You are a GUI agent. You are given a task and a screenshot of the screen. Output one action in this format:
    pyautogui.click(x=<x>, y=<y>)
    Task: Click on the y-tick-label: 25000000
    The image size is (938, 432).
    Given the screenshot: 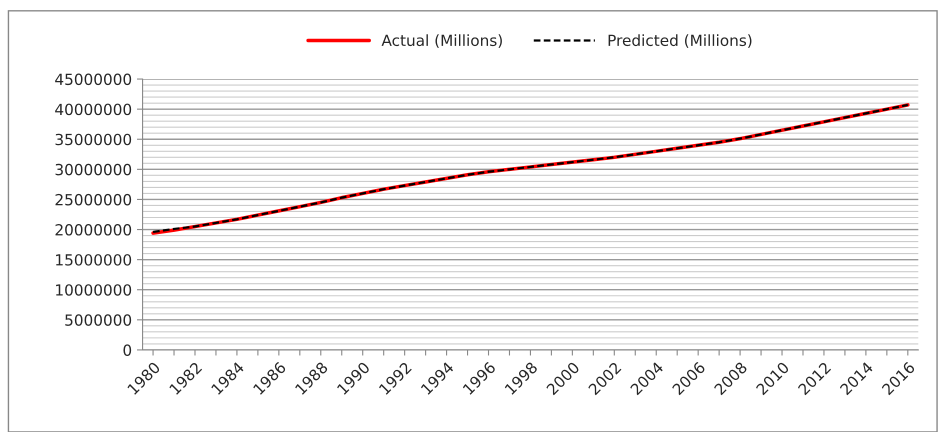 What is the action you would take?
    pyautogui.click(x=94, y=200)
    